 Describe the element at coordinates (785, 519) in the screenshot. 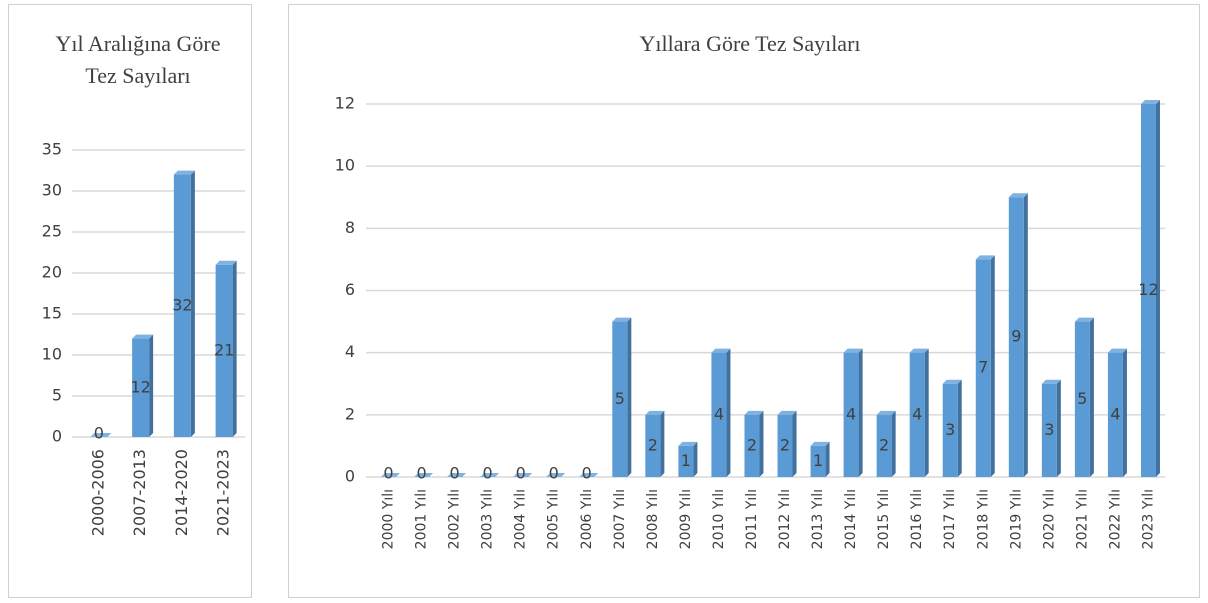

I see `x-tick-label: 2012 Yılı` at that location.